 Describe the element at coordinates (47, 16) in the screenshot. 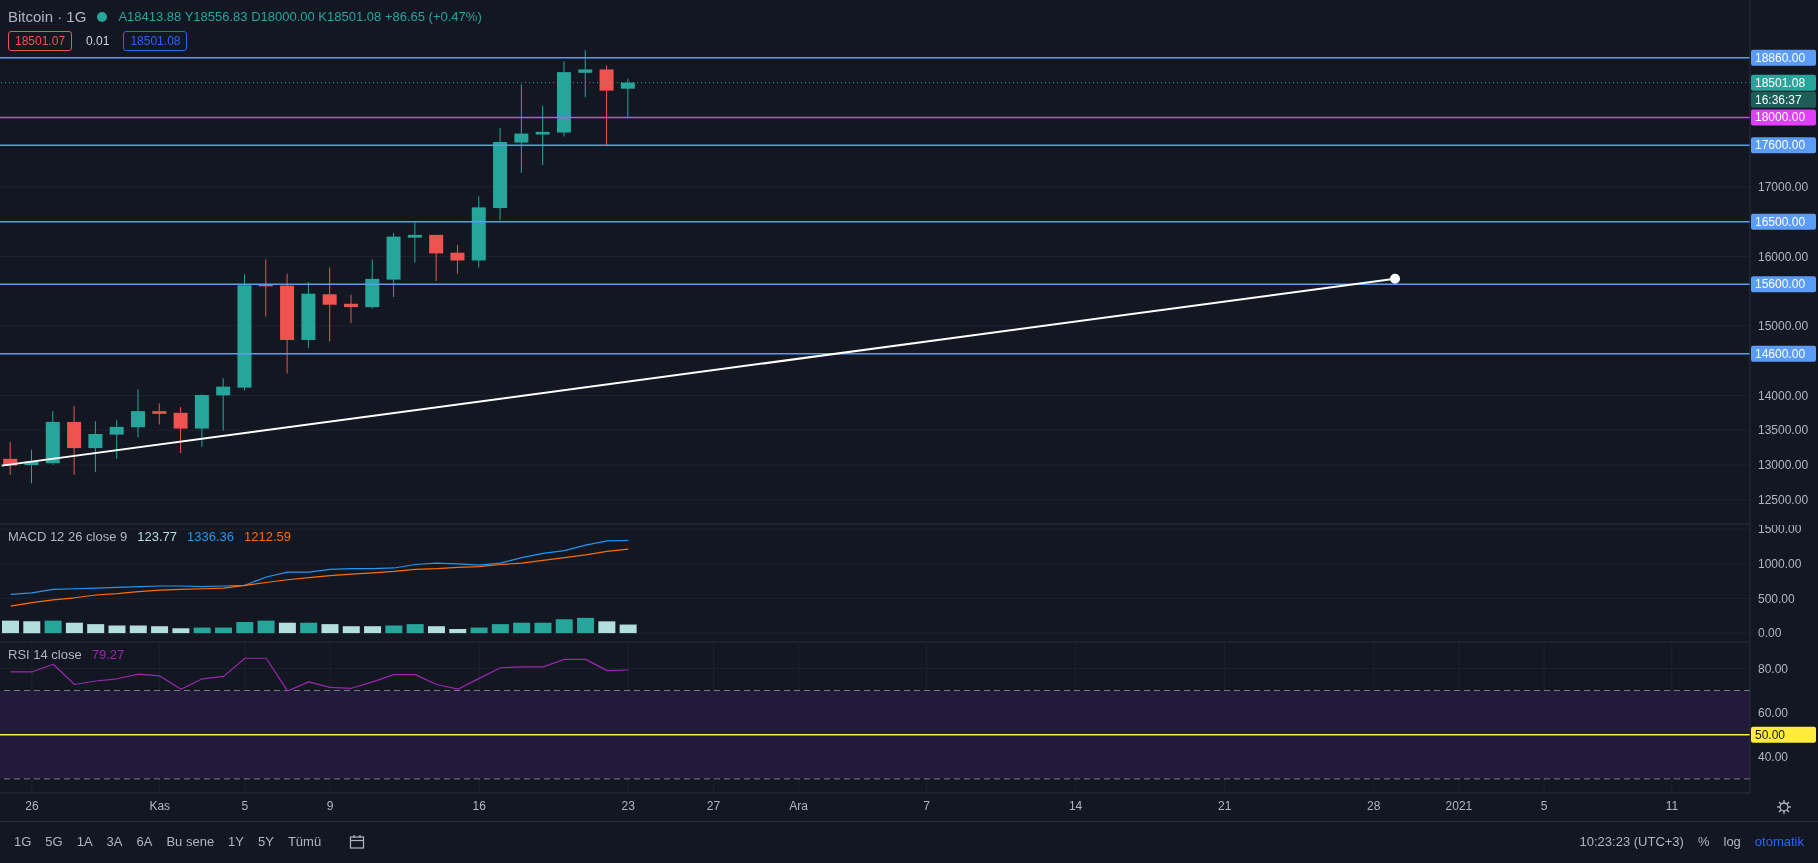

I see `text: Bitcoin · 1G` at that location.